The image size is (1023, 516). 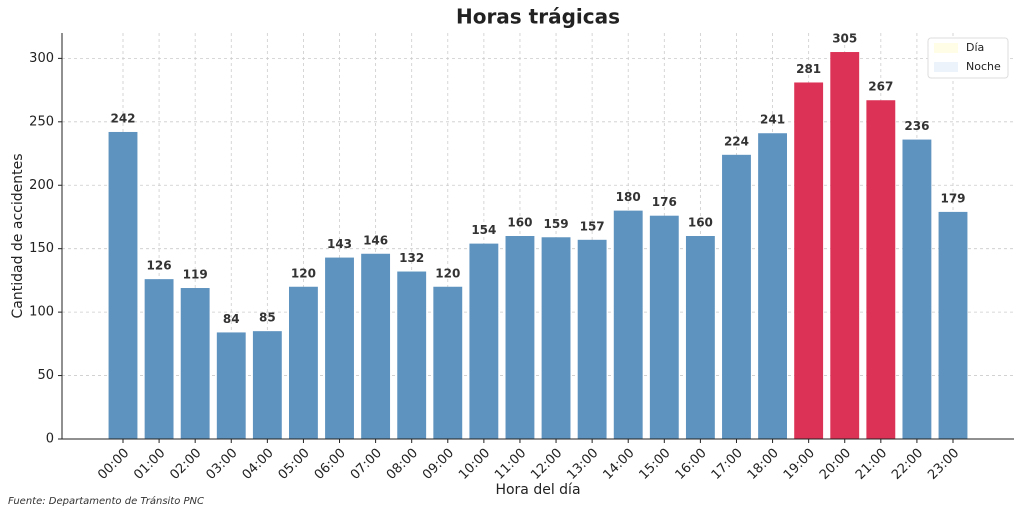 What do you see at coordinates (106, 501) in the screenshot?
I see `source-note: Fuente: Departamento de Tránsito PNC` at bounding box center [106, 501].